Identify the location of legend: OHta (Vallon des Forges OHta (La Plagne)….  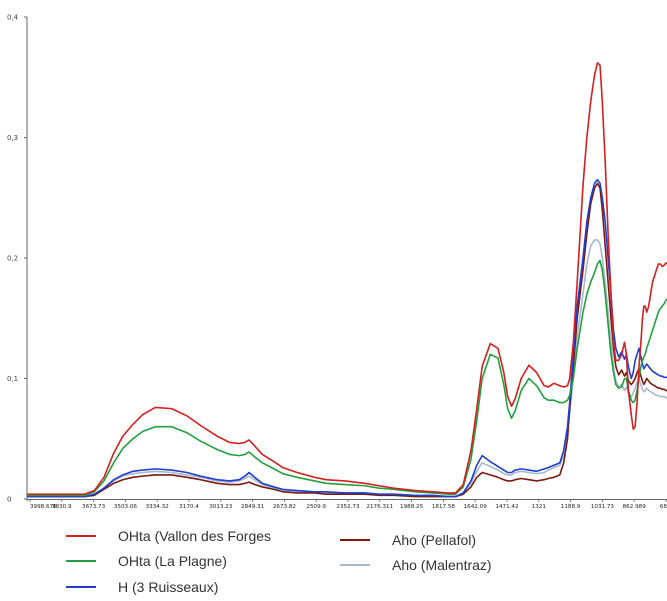
(333, 560).